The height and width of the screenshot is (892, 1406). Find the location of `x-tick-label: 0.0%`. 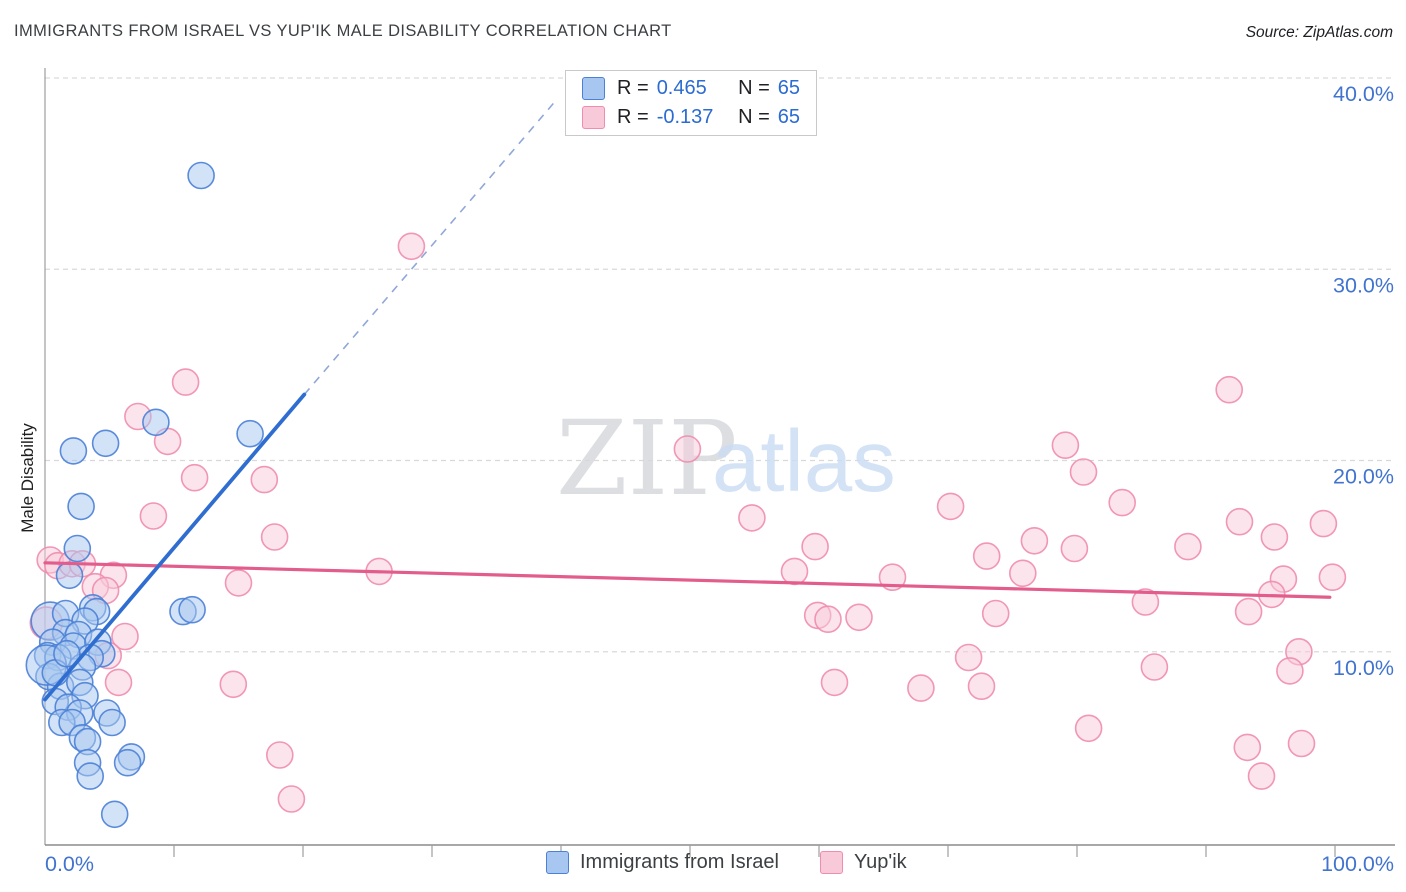

x-tick-label: 0.0% is located at coordinates (69, 864).